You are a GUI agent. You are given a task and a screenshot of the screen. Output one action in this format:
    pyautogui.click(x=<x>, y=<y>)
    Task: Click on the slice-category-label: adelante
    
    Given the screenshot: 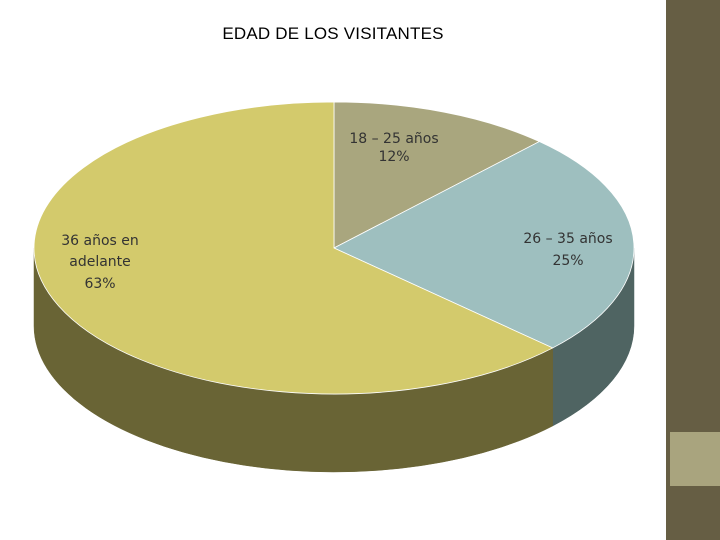 What is the action you would take?
    pyautogui.click(x=100, y=262)
    